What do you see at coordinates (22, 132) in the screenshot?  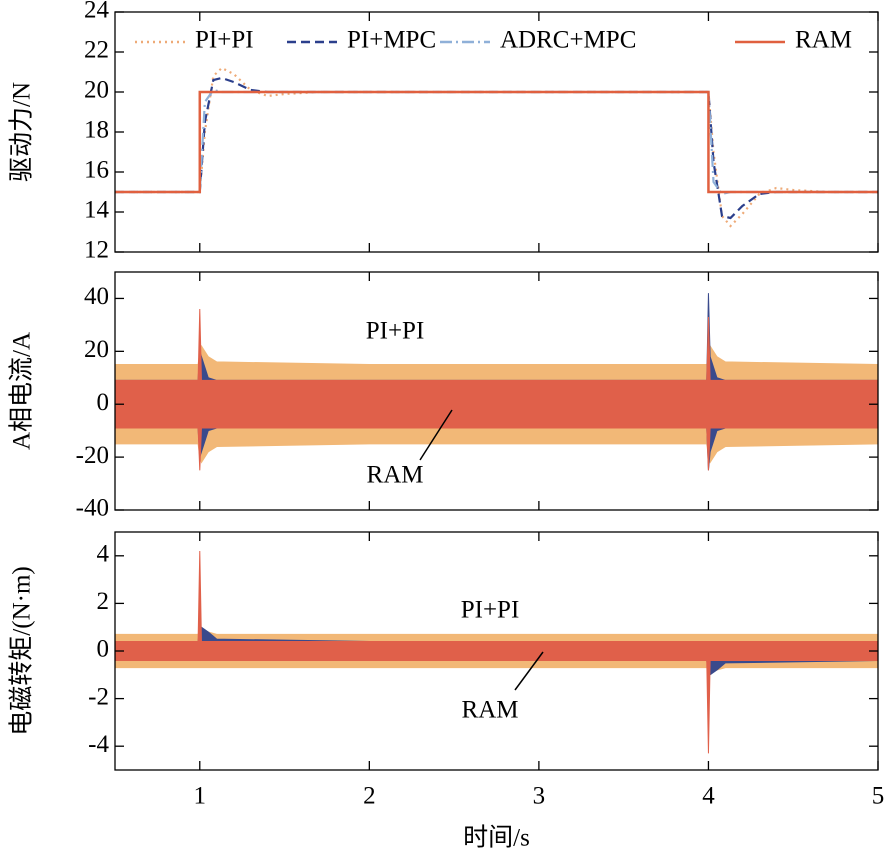 I see `y-axis-label: 驱动力/N` at bounding box center [22, 132].